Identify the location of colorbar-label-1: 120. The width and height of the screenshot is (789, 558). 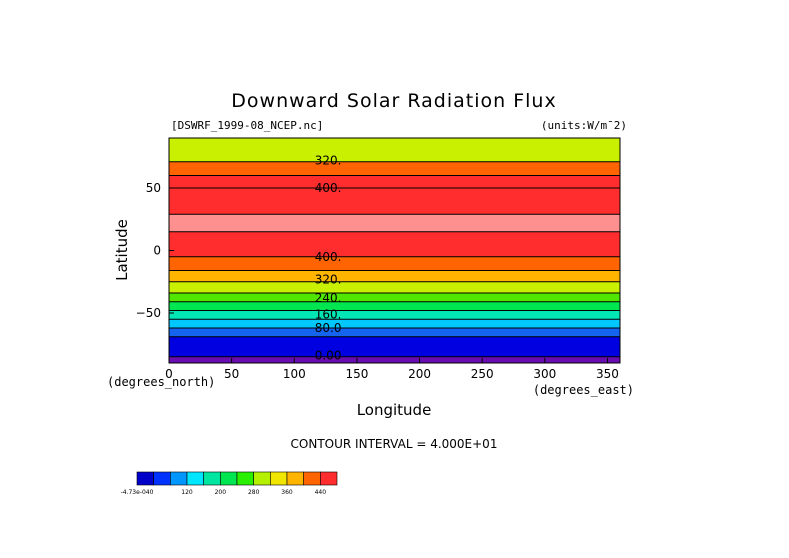
(187, 492).